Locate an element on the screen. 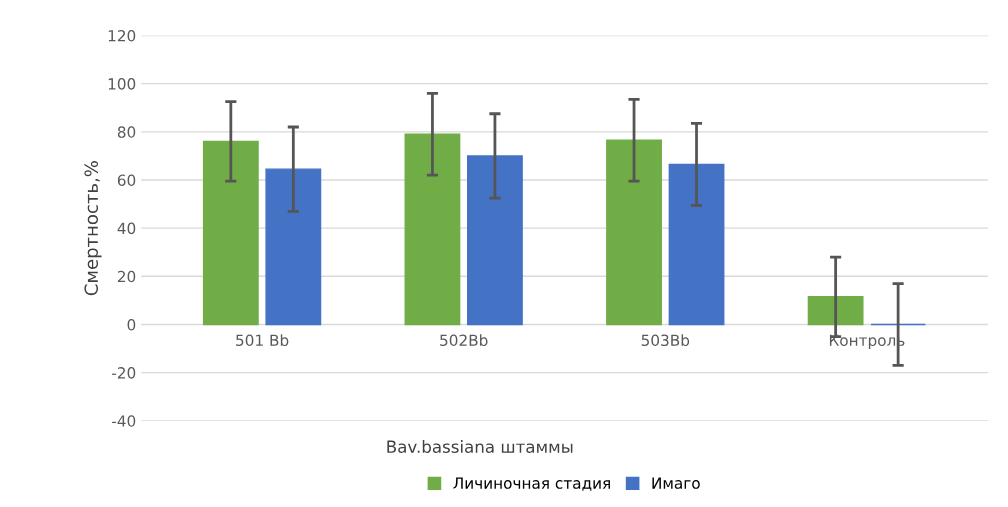 The width and height of the screenshot is (1008, 507). y-tick-label: 60 is located at coordinates (126, 180).